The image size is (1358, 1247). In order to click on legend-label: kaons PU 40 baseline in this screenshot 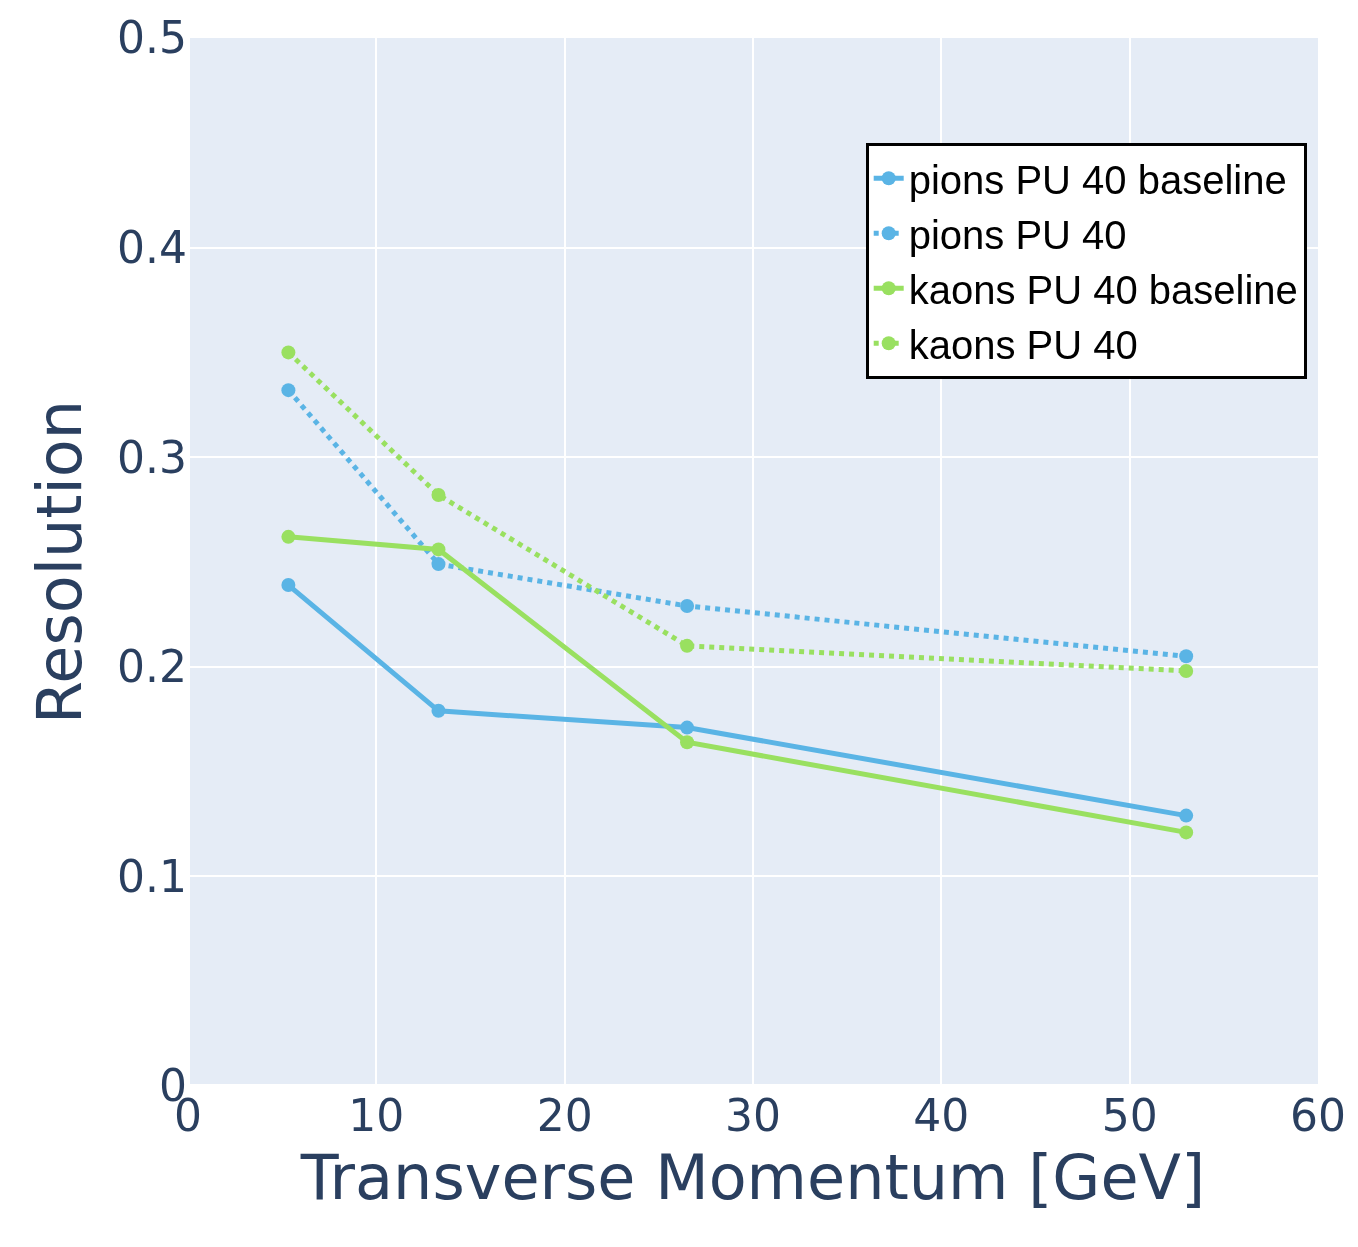, I will do `click(1103, 289)`.